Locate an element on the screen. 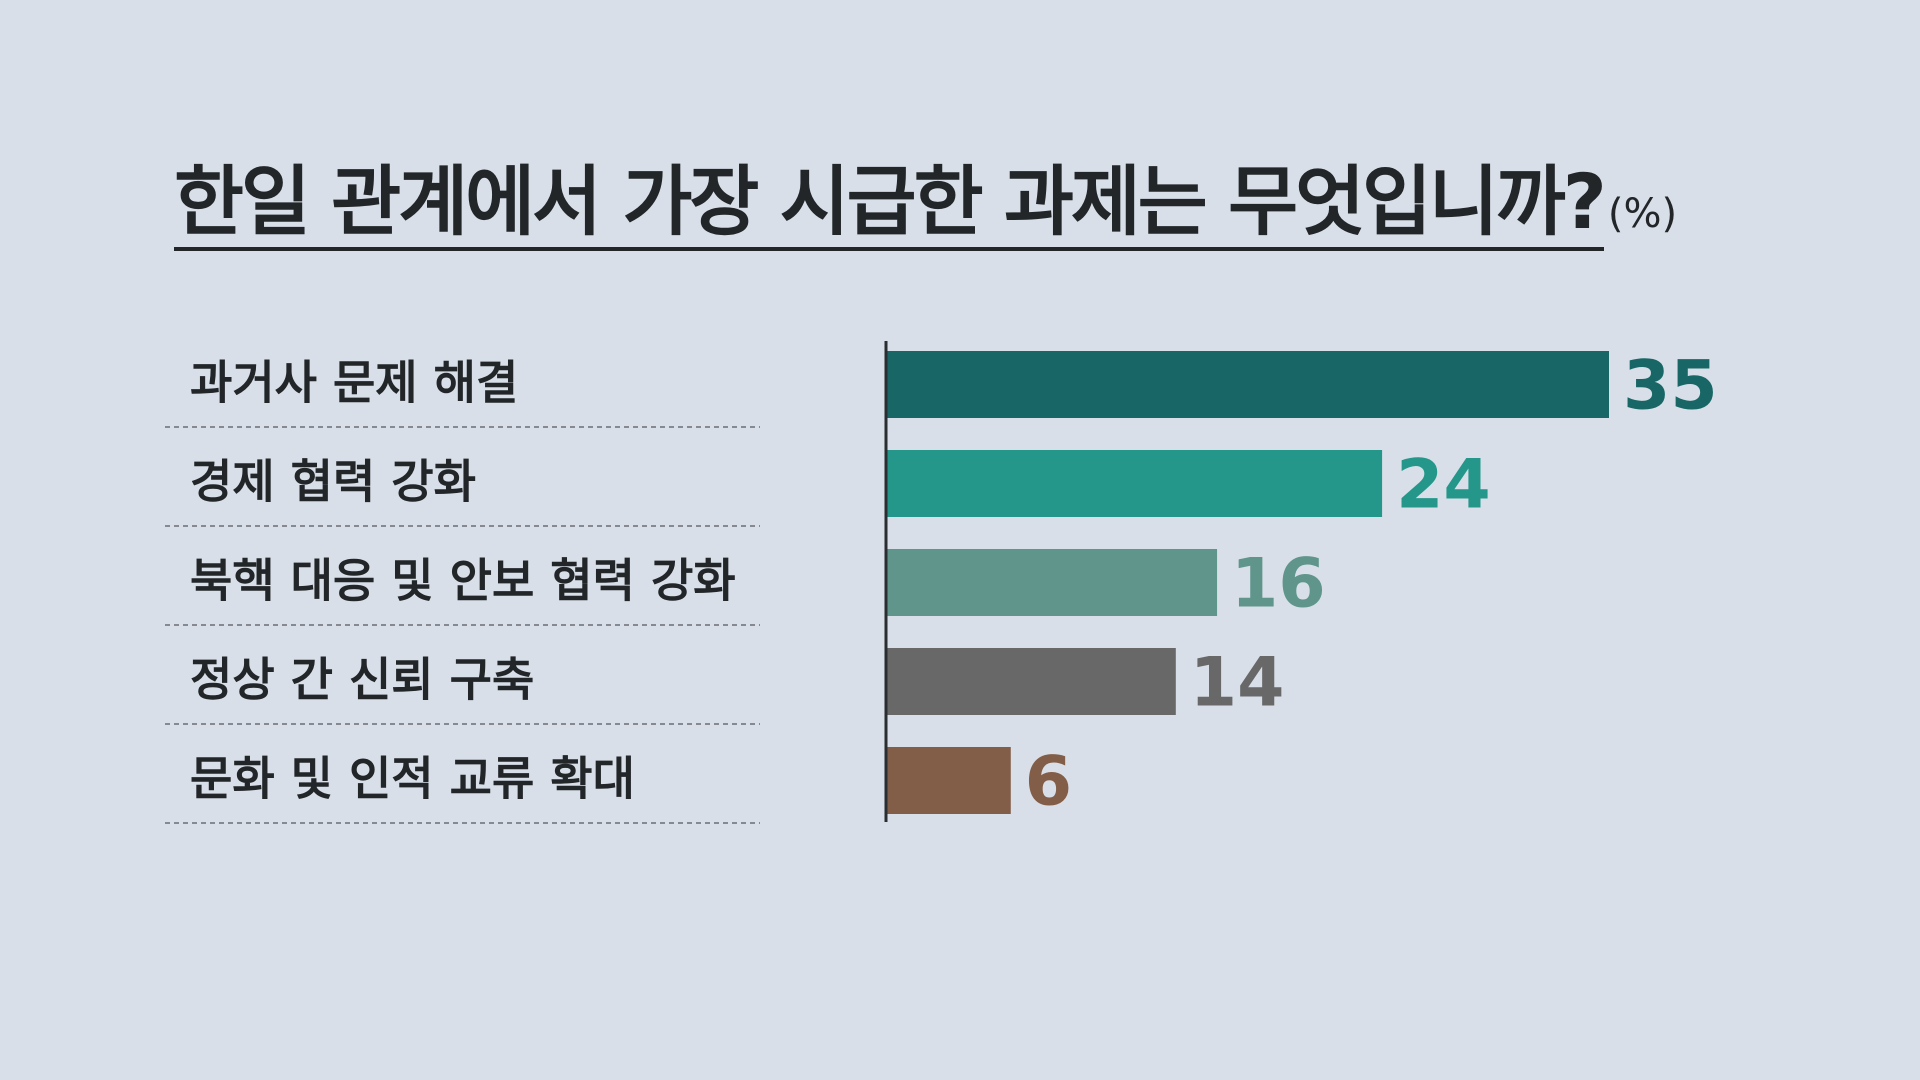 This screenshot has width=1920, height=1080. chart-title: 한일 관계에서 가장 시급한 과제는 무엇입니까? is located at coordinates (890, 205).